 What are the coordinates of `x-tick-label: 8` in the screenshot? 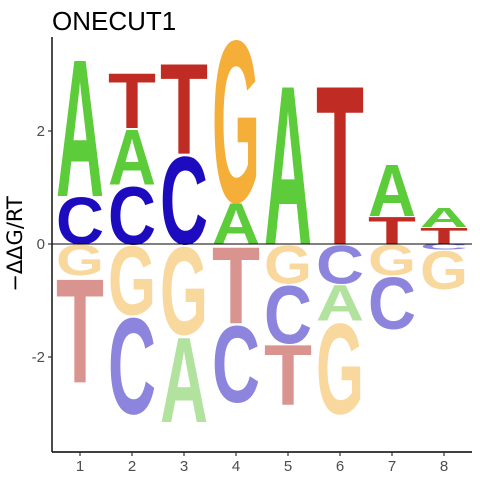 It's located at (444, 466).